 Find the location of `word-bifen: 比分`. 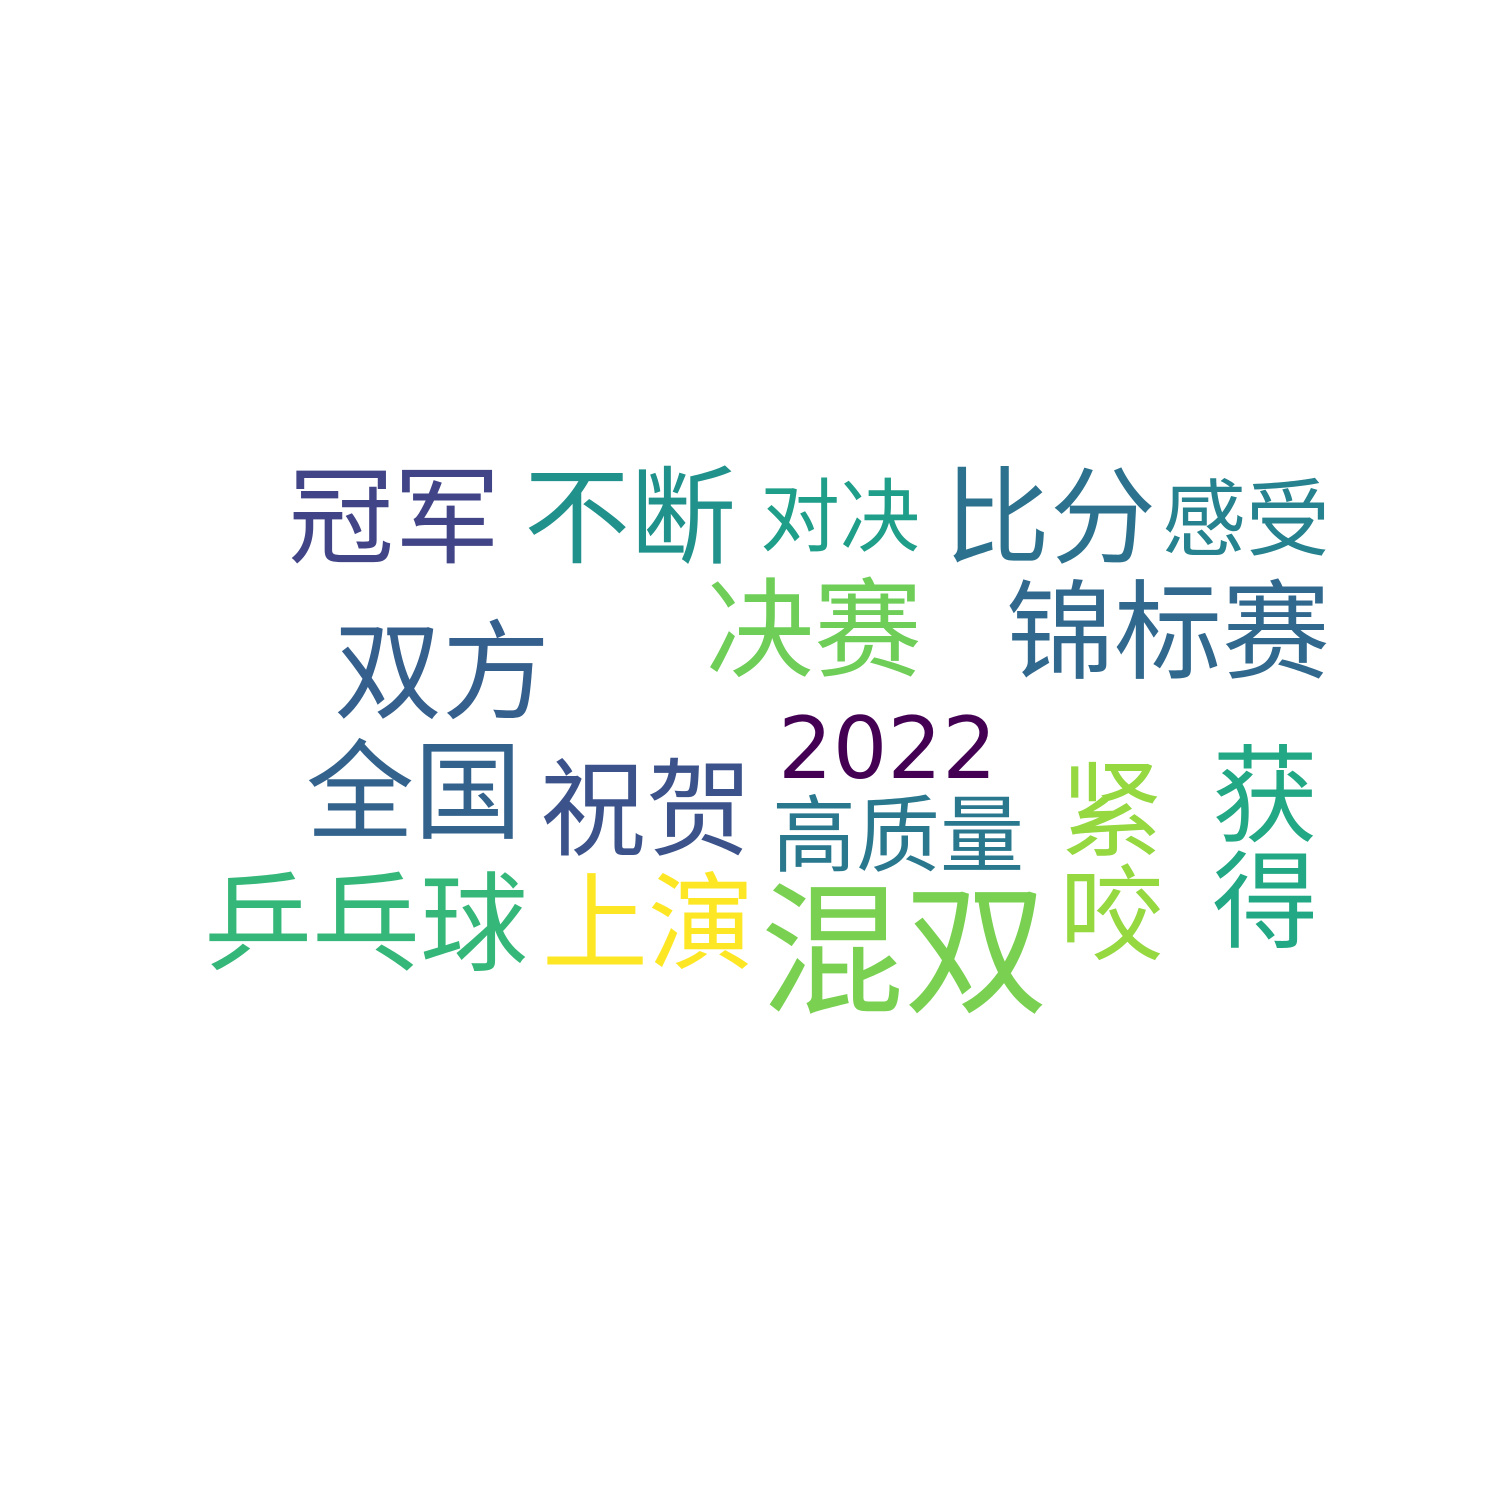

word-bifen: 比分 is located at coordinates (1050, 518).